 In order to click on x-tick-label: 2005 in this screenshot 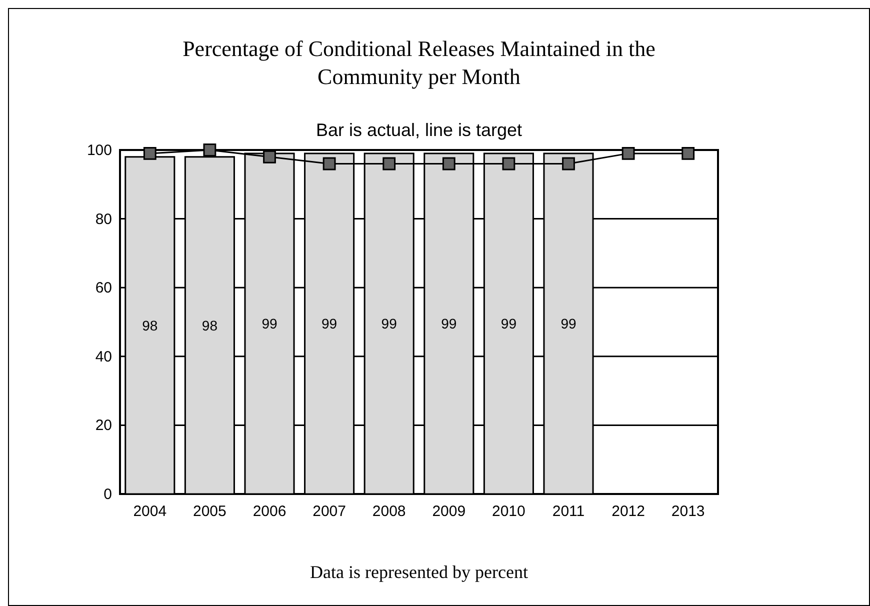, I will do `click(209, 511)`.